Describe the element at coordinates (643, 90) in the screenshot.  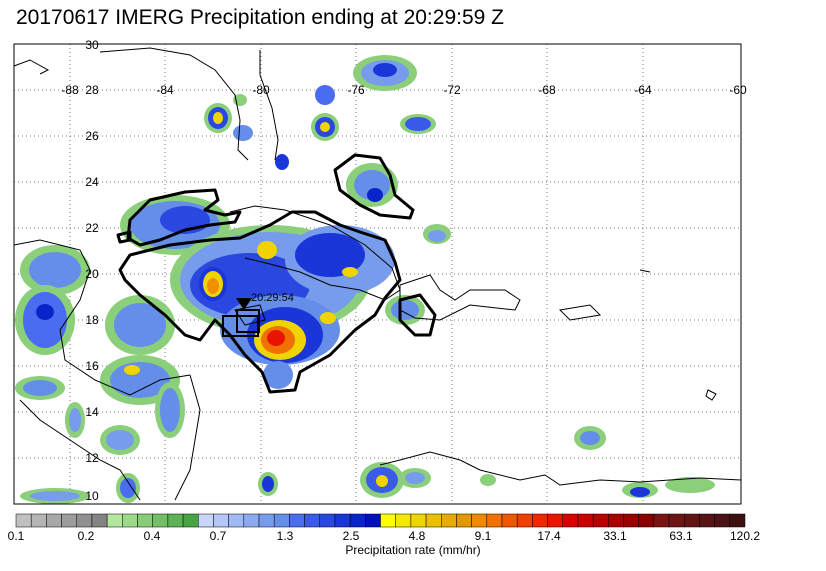
I see `lon-label: -64` at that location.